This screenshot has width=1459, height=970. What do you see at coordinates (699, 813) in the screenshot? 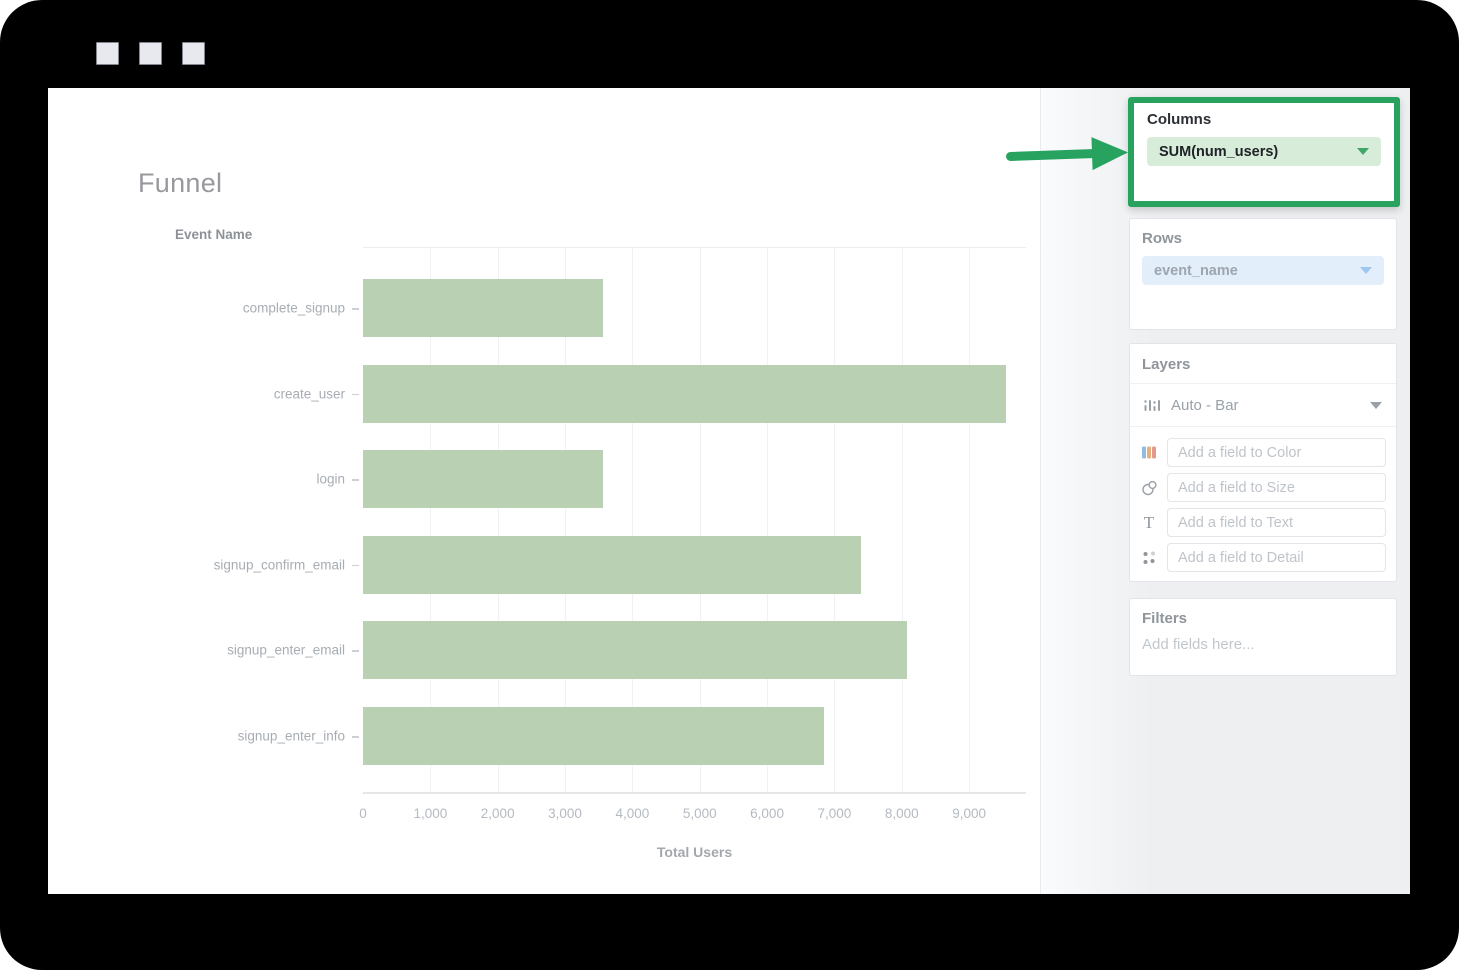
I see `x-tick-label: 5,000` at bounding box center [699, 813].